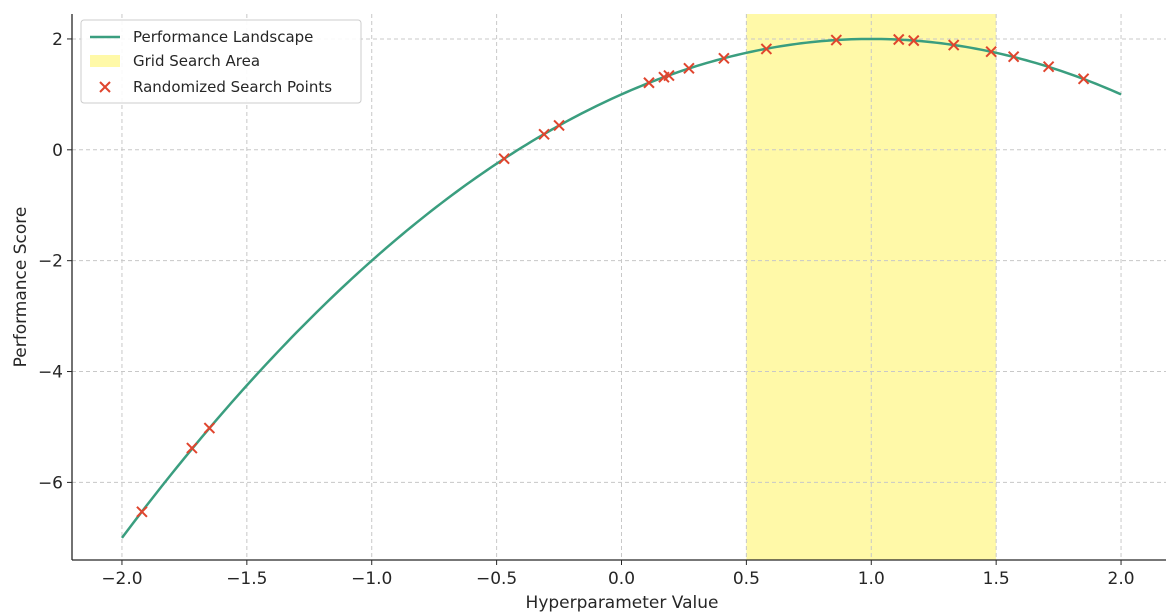 This screenshot has height=612, width=1168. I want to click on x-axis-title: Hyperparameter Value, so click(622, 602).